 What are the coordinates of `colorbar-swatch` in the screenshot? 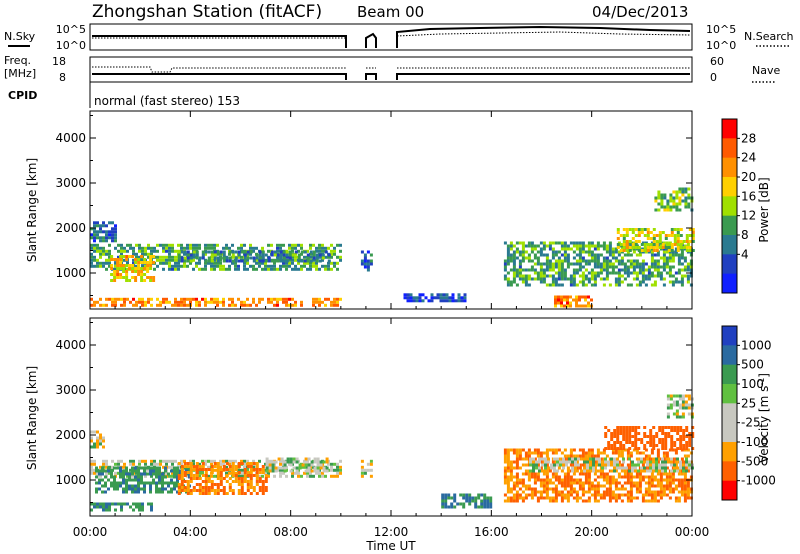 It's located at (729, 129).